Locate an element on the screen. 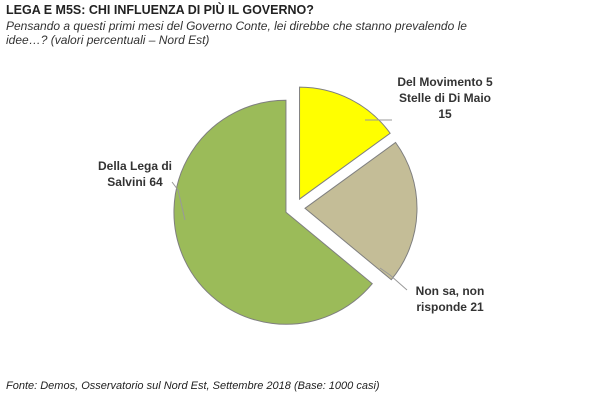 This screenshot has width=600, height=401. label-category: Della Lega di Salvini is located at coordinates (135, 174).